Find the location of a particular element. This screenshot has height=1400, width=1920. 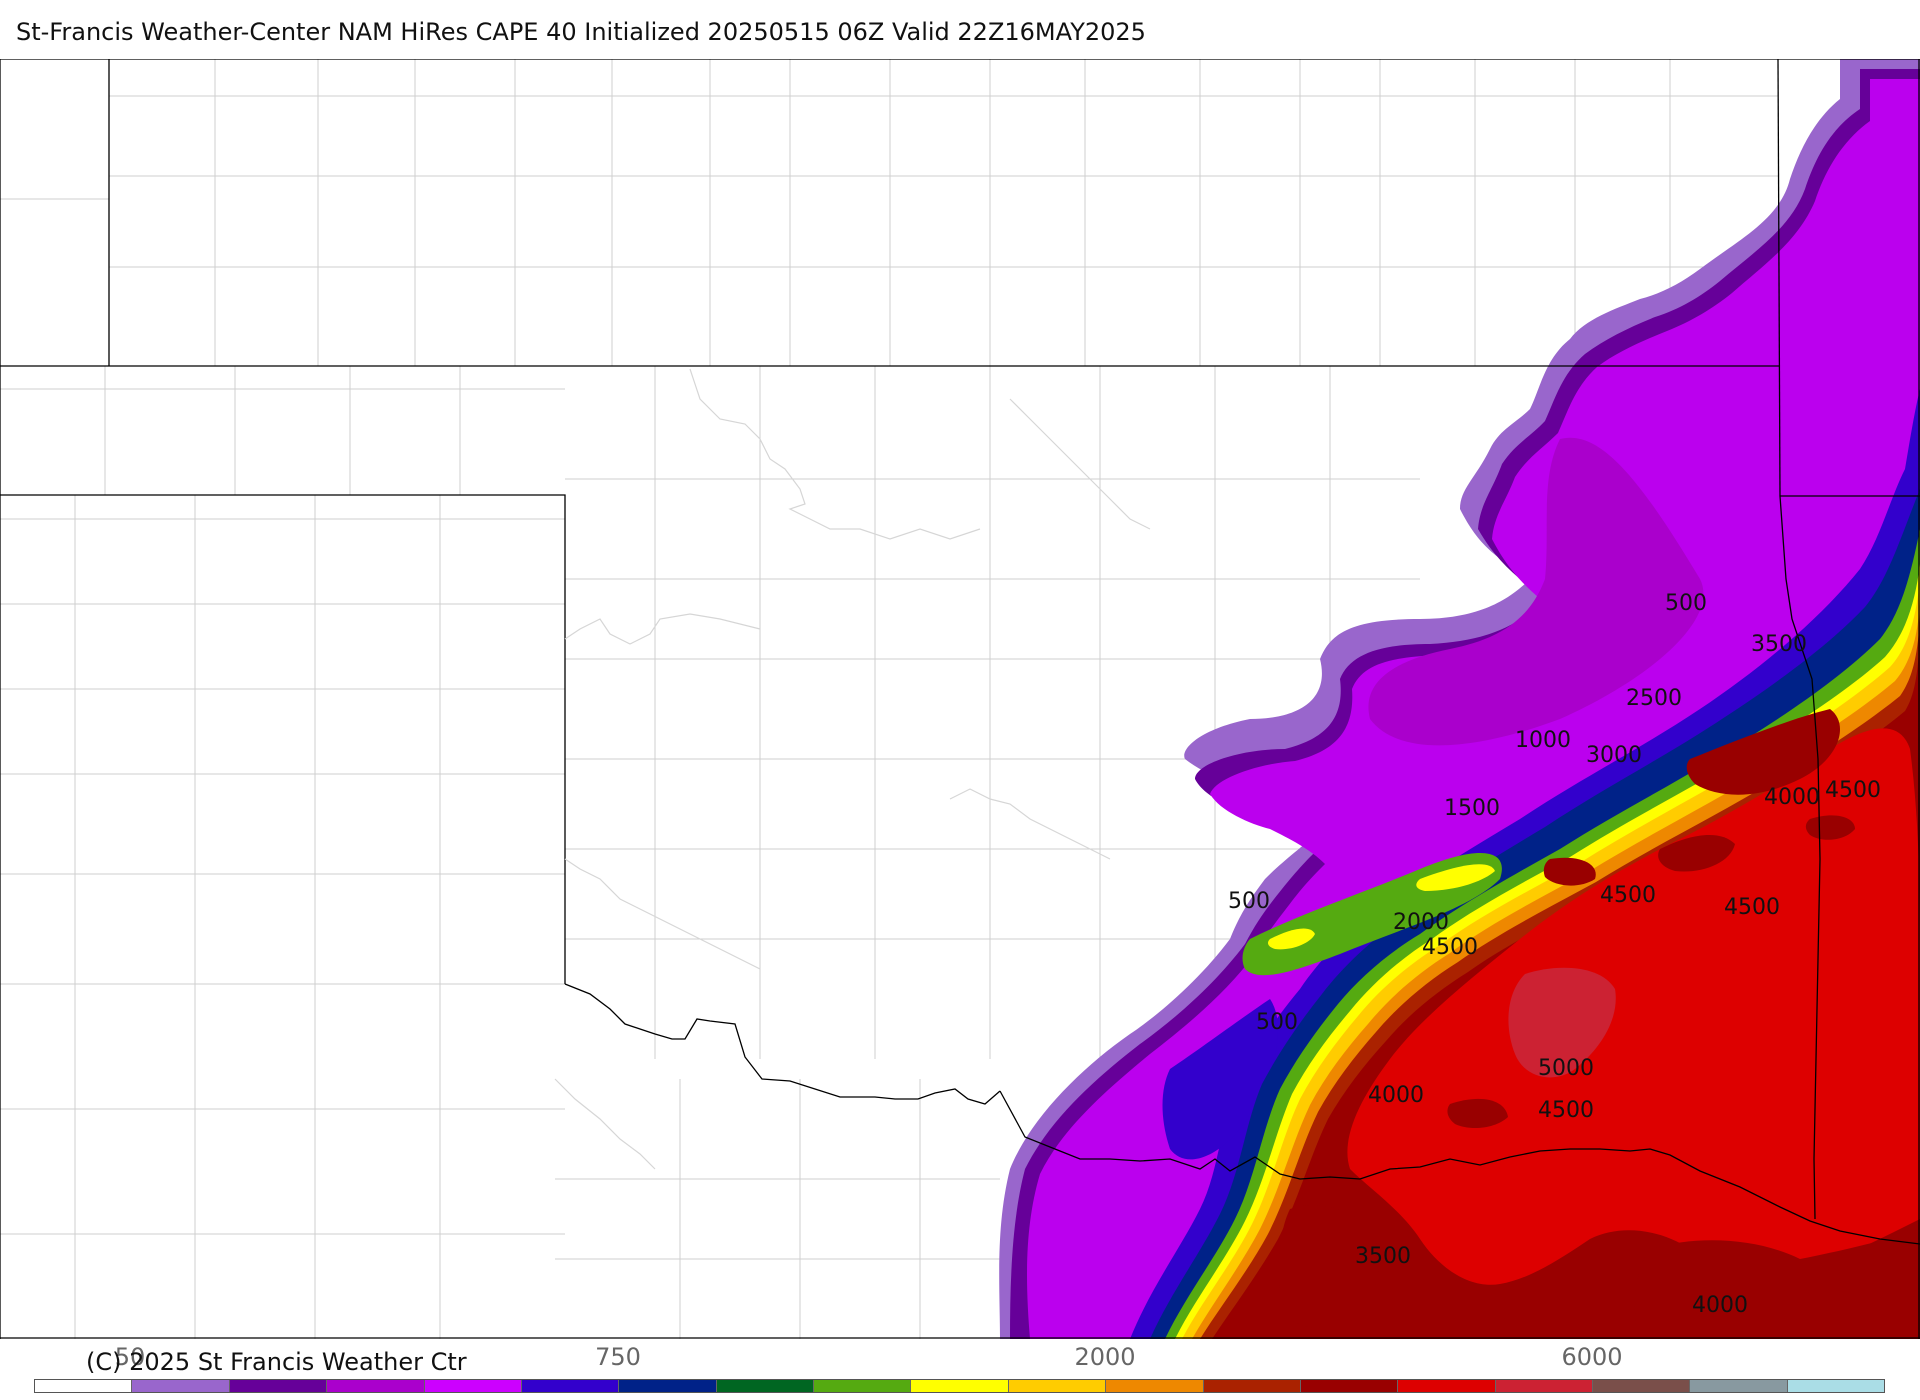

cape-patch-dark-red-sw is located at coordinates (1328, 1267).